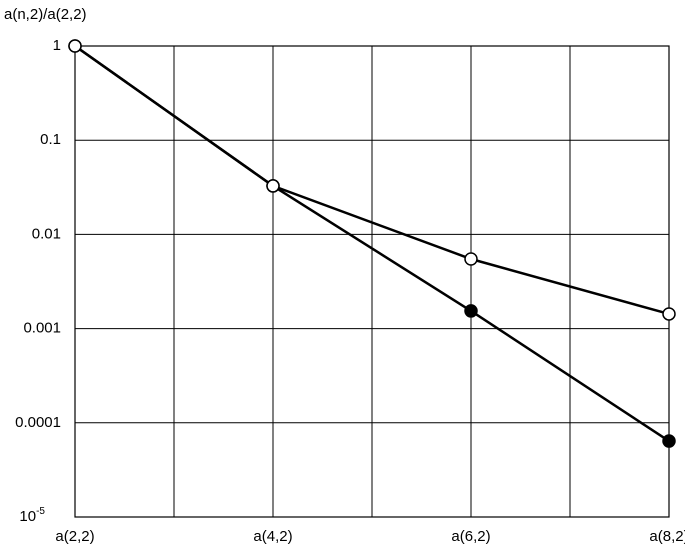  Describe the element at coordinates (38, 422) in the screenshot. I see `y-tick-label: 0.0001` at that location.